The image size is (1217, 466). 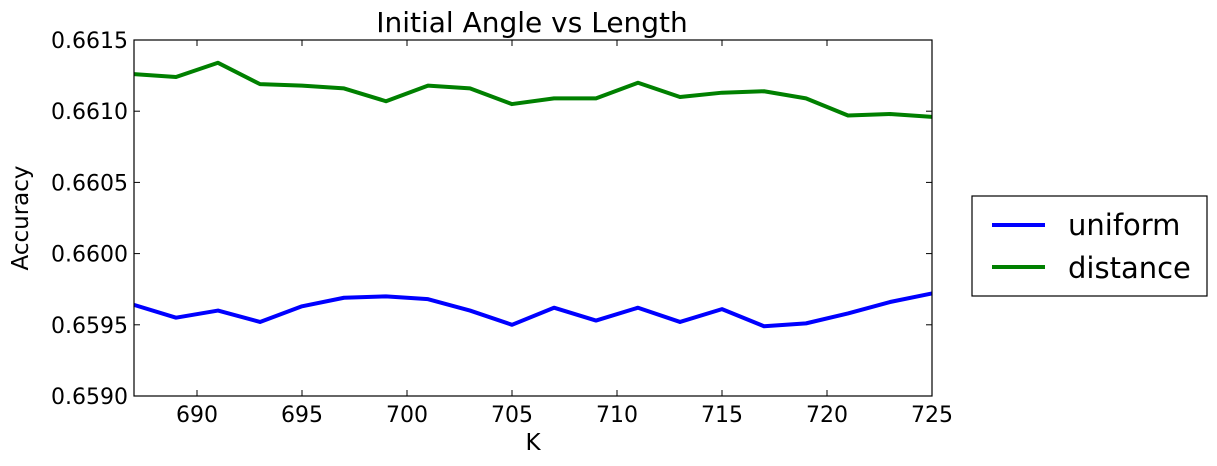 What do you see at coordinates (197, 415) in the screenshot?
I see `x-tick-label: 690` at bounding box center [197, 415].